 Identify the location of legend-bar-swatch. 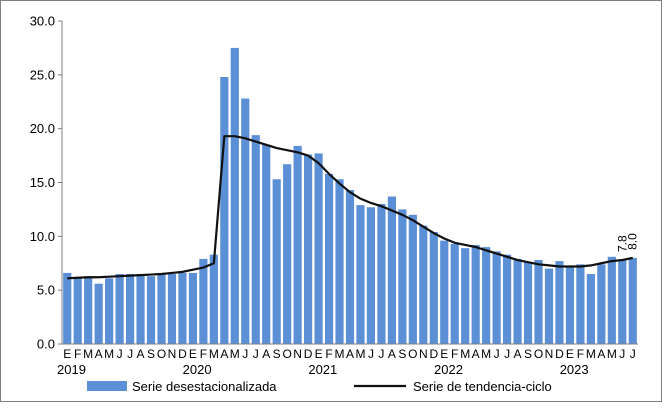
(107, 386).